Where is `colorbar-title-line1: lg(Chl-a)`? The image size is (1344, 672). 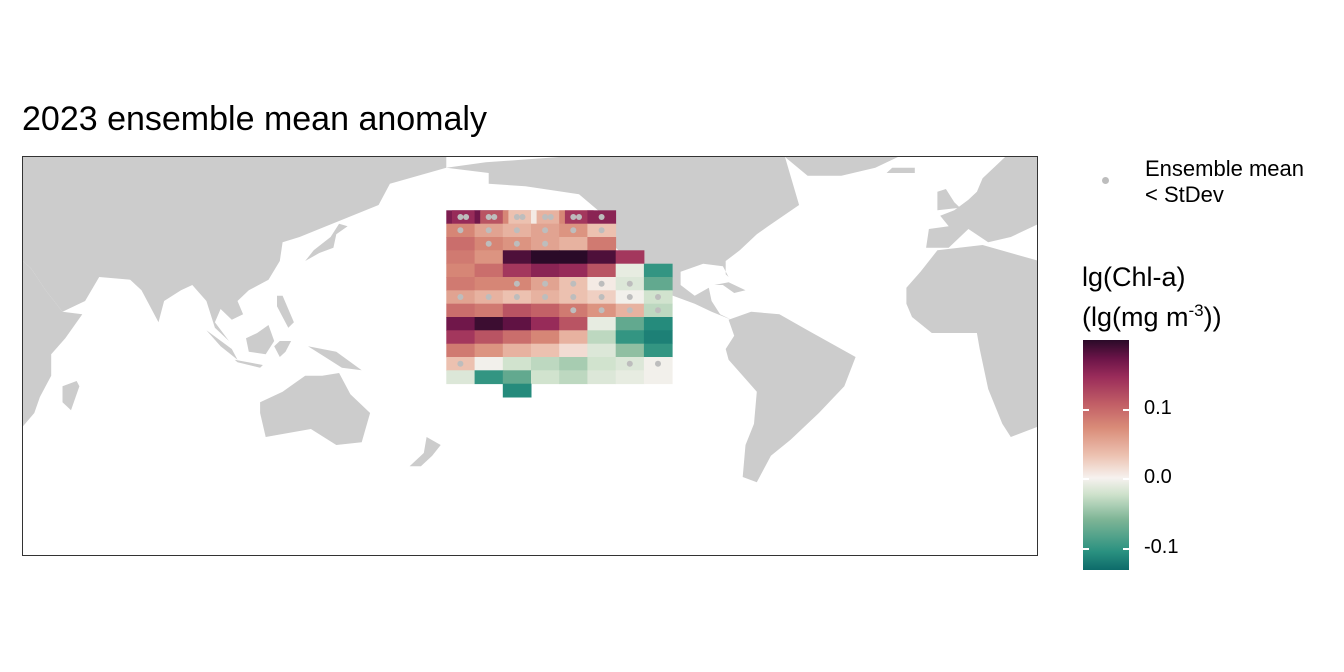
colorbar-title-line1: lg(Chl-a) is located at coordinates (1134, 277).